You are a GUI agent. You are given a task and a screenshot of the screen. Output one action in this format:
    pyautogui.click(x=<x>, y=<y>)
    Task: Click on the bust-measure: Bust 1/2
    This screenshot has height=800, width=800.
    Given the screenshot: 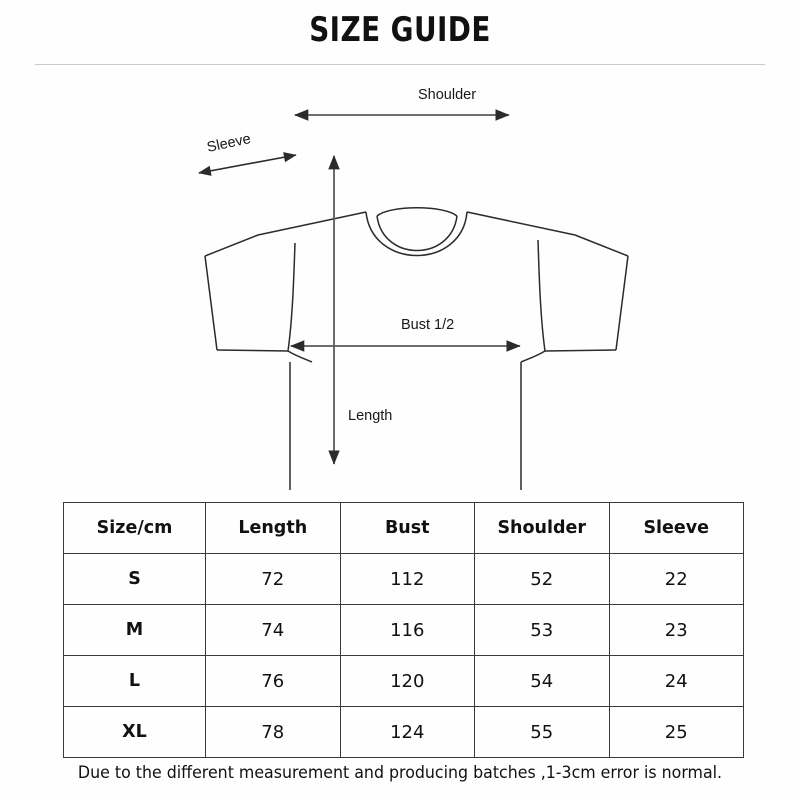 What is the action you would take?
    pyautogui.click(x=405, y=334)
    